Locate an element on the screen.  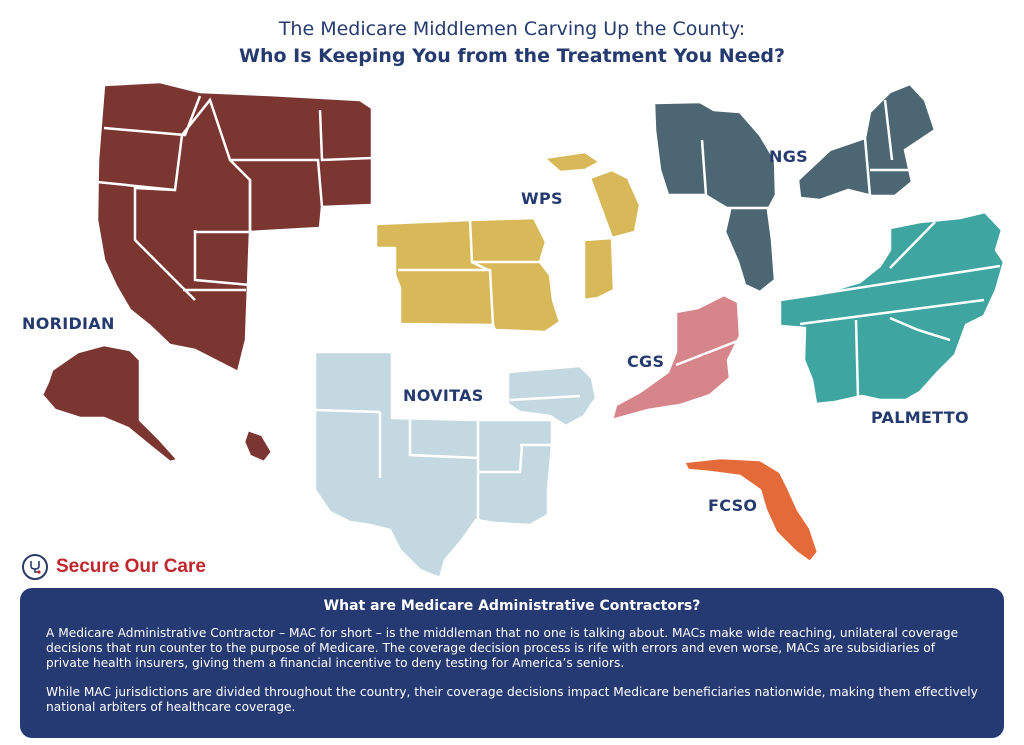
label-noridian: NORIDIAN is located at coordinates (68, 323).